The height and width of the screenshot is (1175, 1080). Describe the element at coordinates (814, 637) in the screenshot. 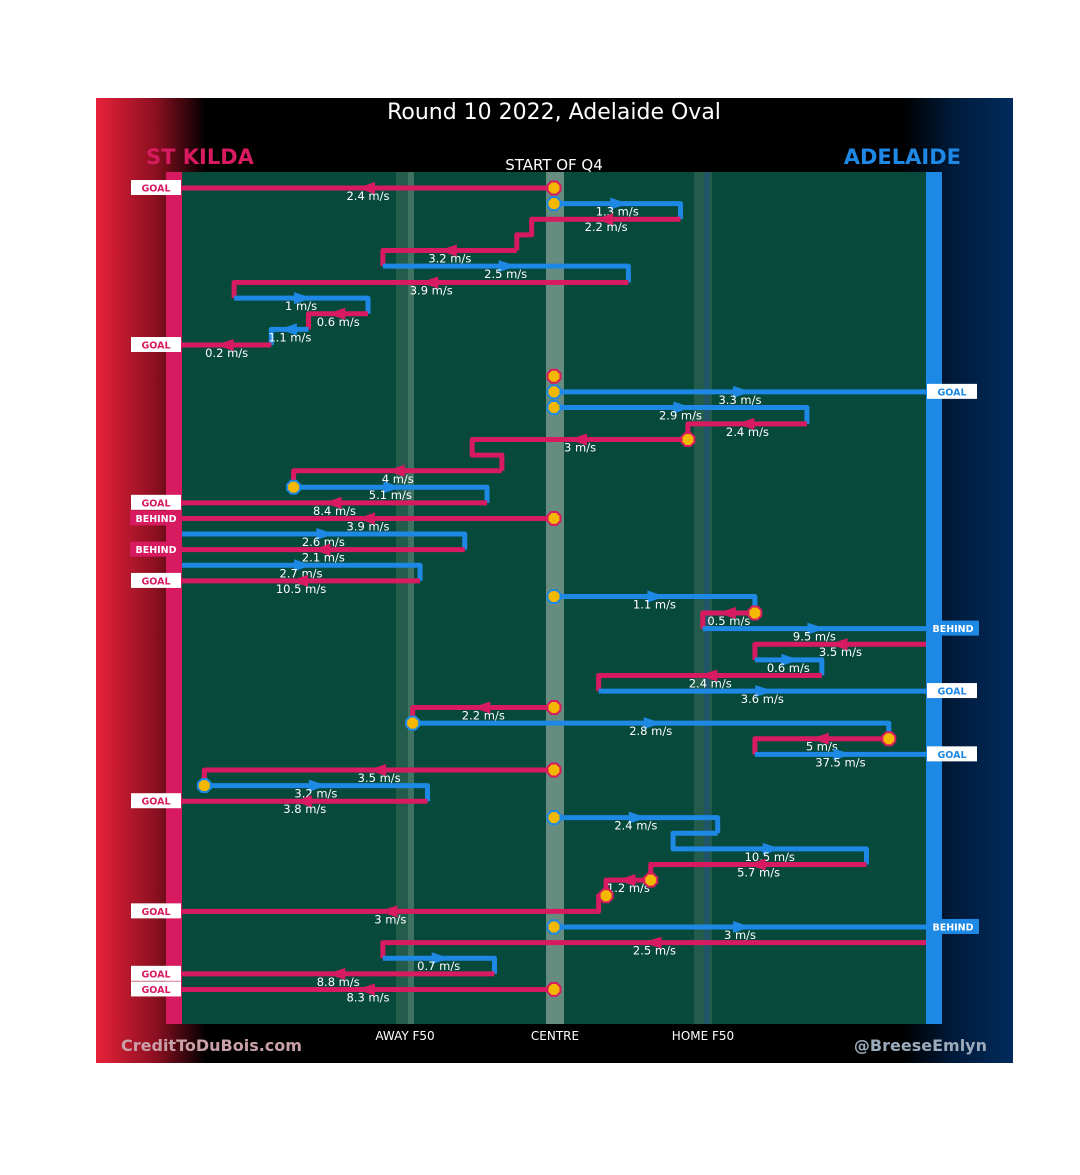

I see `chain-speed-label: 9.5 m/s` at that location.